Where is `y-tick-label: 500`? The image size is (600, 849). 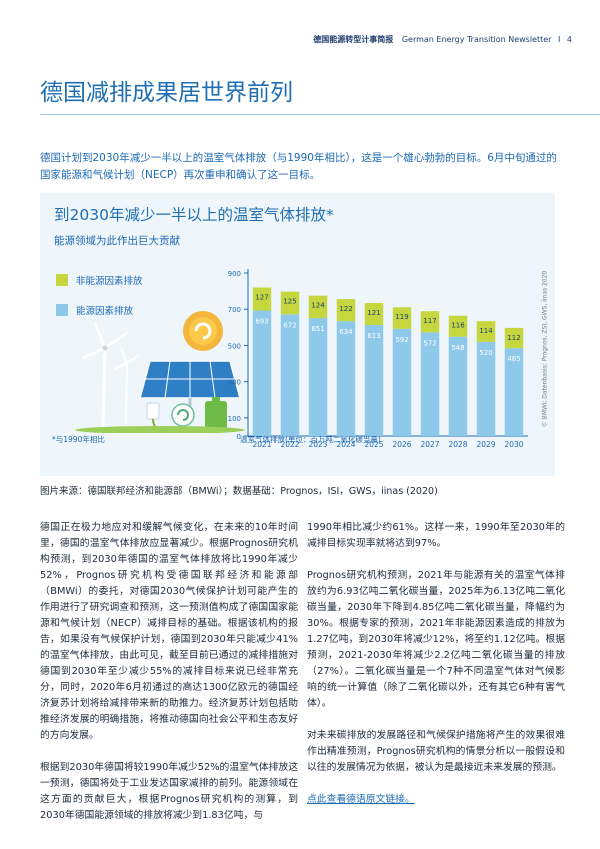 y-tick-label: 500 is located at coordinates (234, 346).